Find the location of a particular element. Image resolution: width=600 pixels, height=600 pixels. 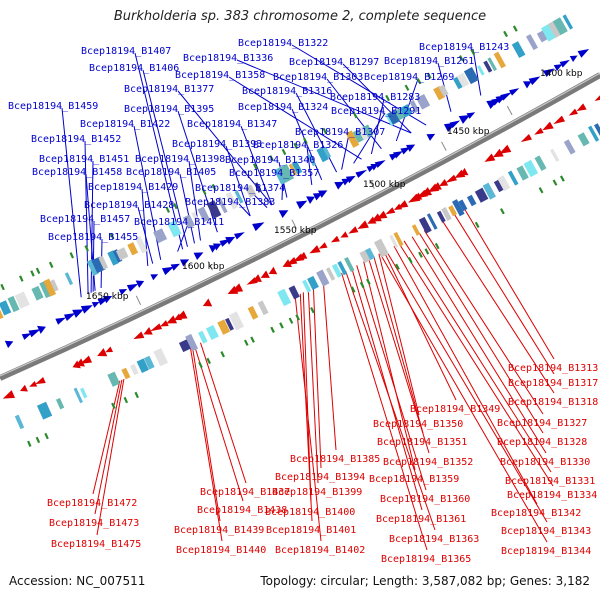

gene-label-reverse: Bcep18194_B1365 is located at coordinates (426, 559).